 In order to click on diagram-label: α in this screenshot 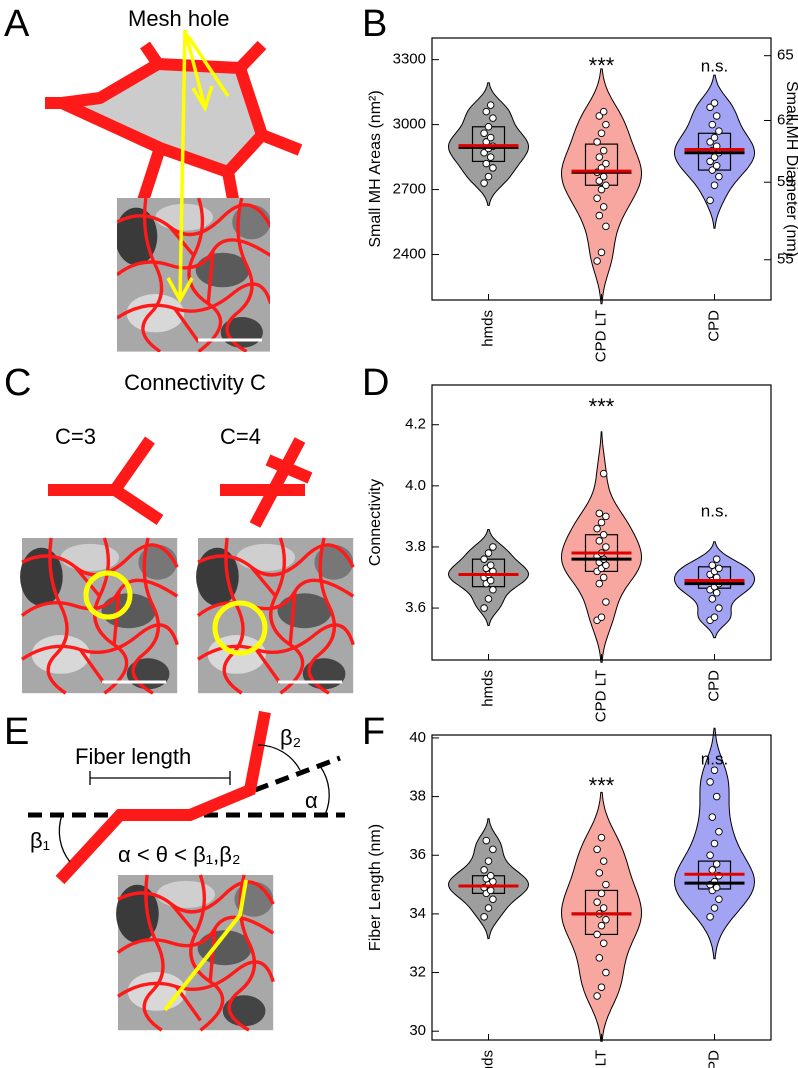, I will do `click(311, 800)`.